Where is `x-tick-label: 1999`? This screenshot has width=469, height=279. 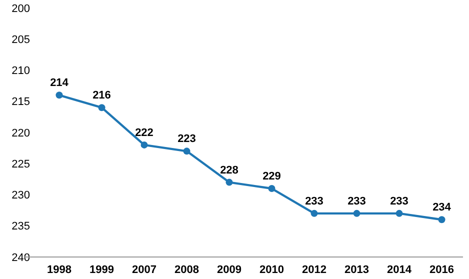
x-tick-label: 1999 is located at coordinates (102, 270).